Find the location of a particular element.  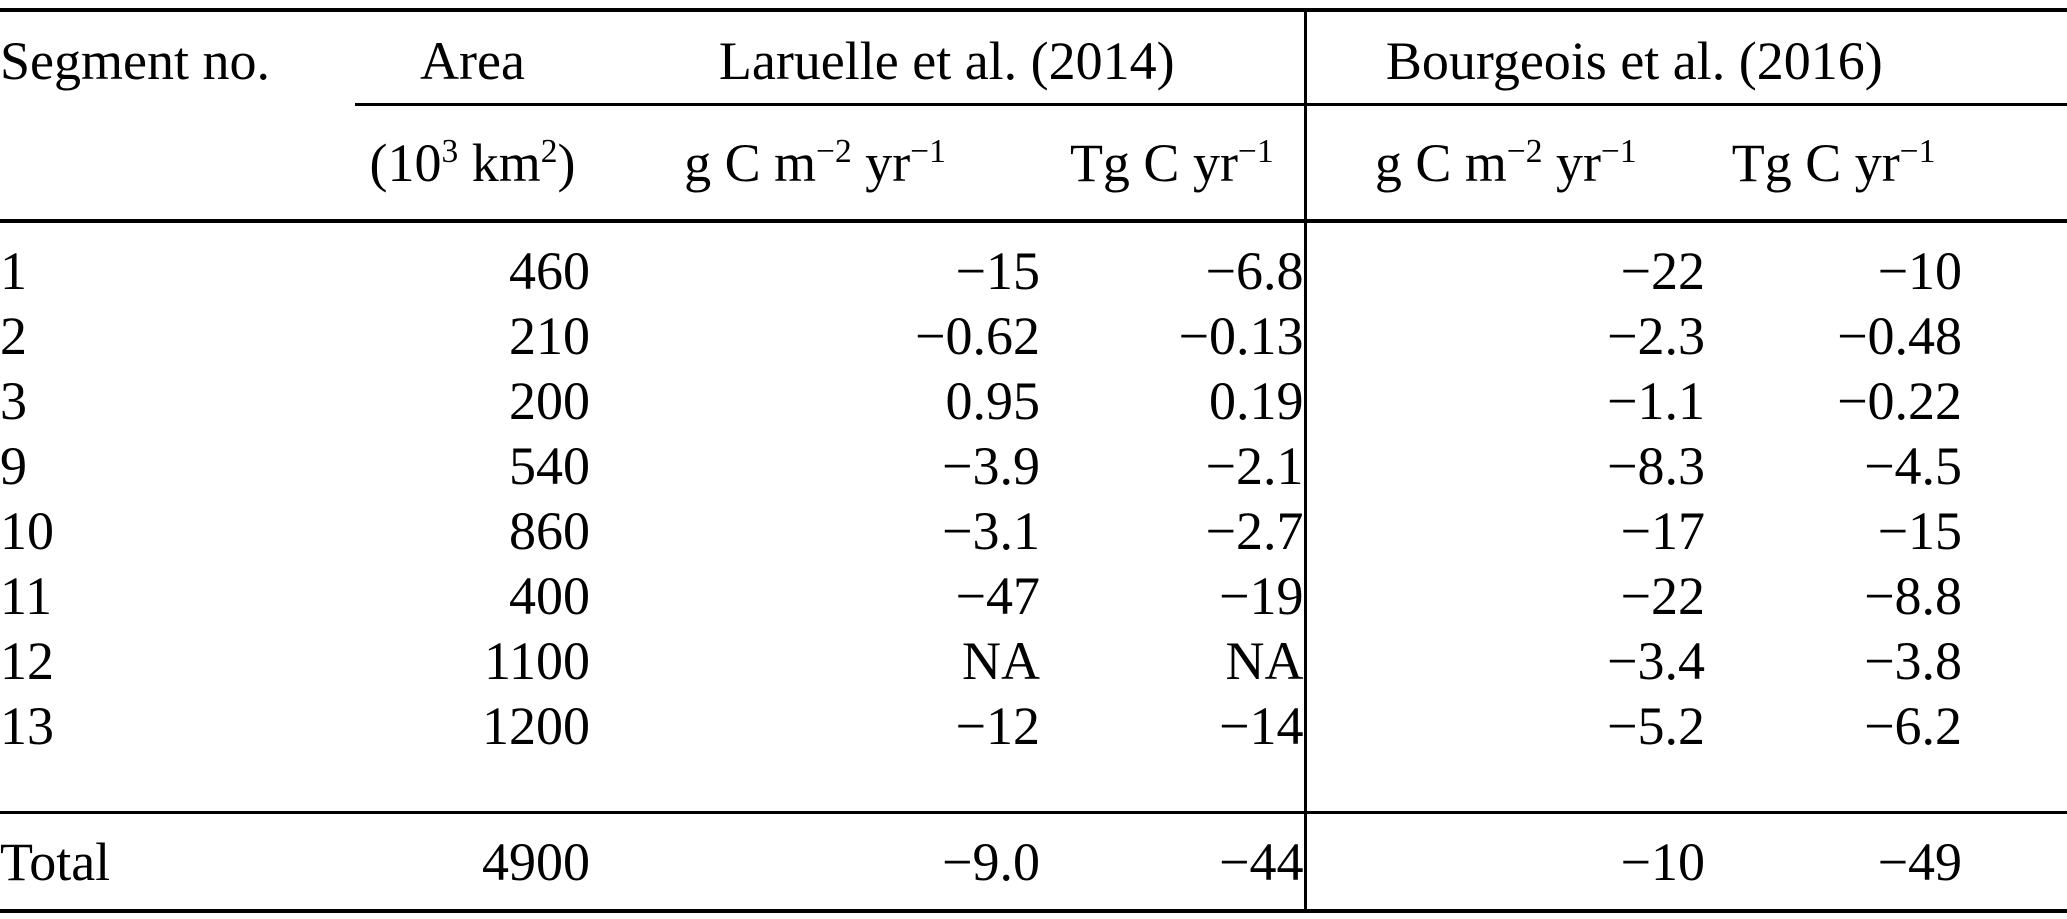

units-empty-cell is located at coordinates (177, 163).